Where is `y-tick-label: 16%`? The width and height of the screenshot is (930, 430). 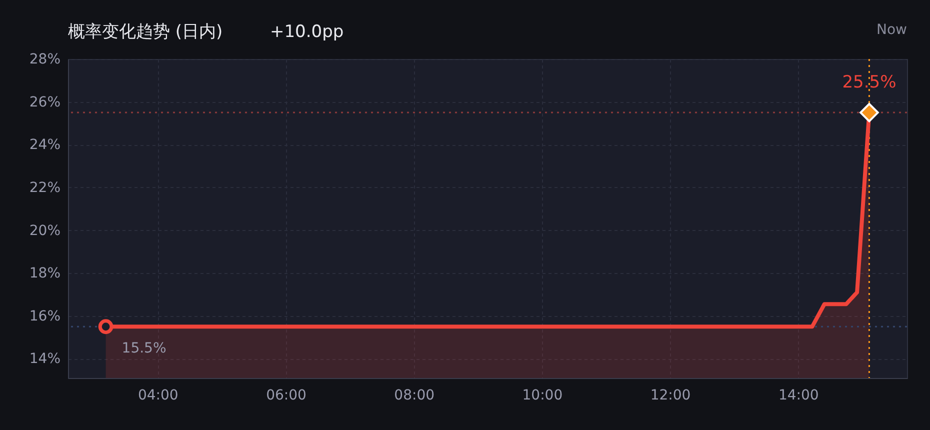 y-tick-label: 16% is located at coordinates (44, 316).